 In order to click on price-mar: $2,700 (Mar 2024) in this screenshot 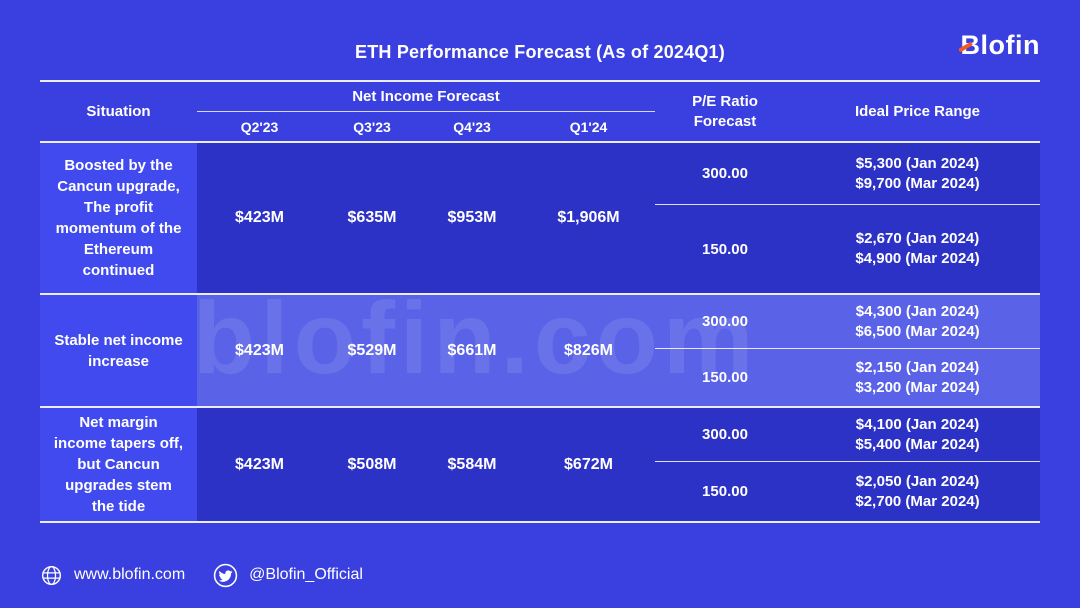, I will do `click(917, 501)`.